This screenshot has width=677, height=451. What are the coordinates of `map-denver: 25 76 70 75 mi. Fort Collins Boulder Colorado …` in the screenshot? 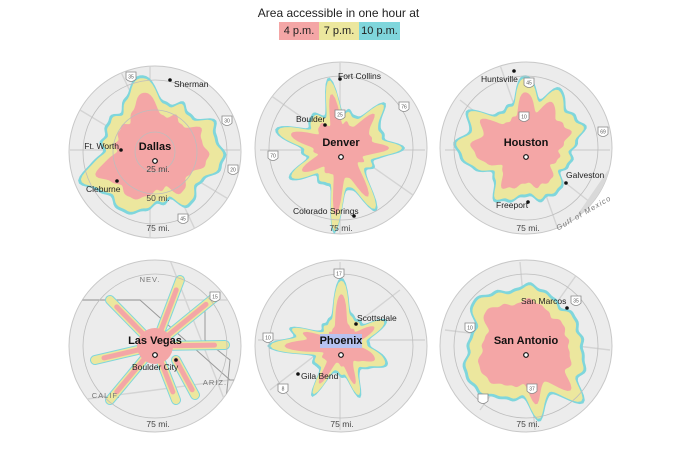 It's located at (341, 148).